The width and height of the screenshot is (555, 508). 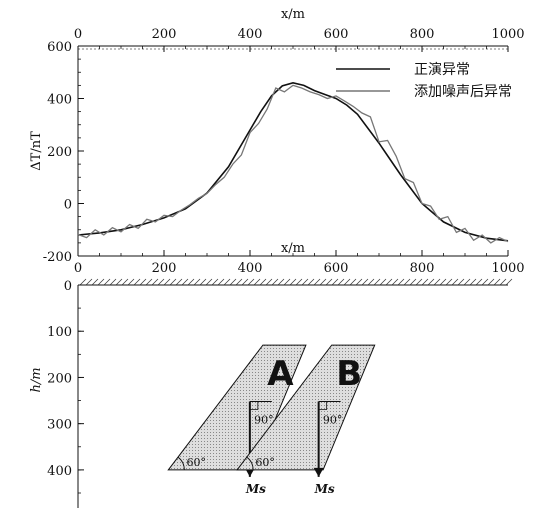 I want to click on ground-hatch, so click(x=296, y=282).